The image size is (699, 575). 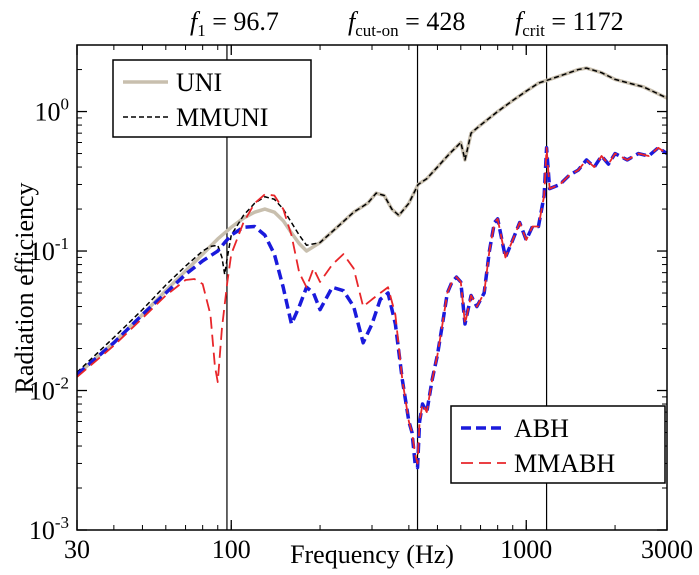 What do you see at coordinates (49, 390) in the screenshot?
I see `y-tick-label-1: 10⁻²` at bounding box center [49, 390].